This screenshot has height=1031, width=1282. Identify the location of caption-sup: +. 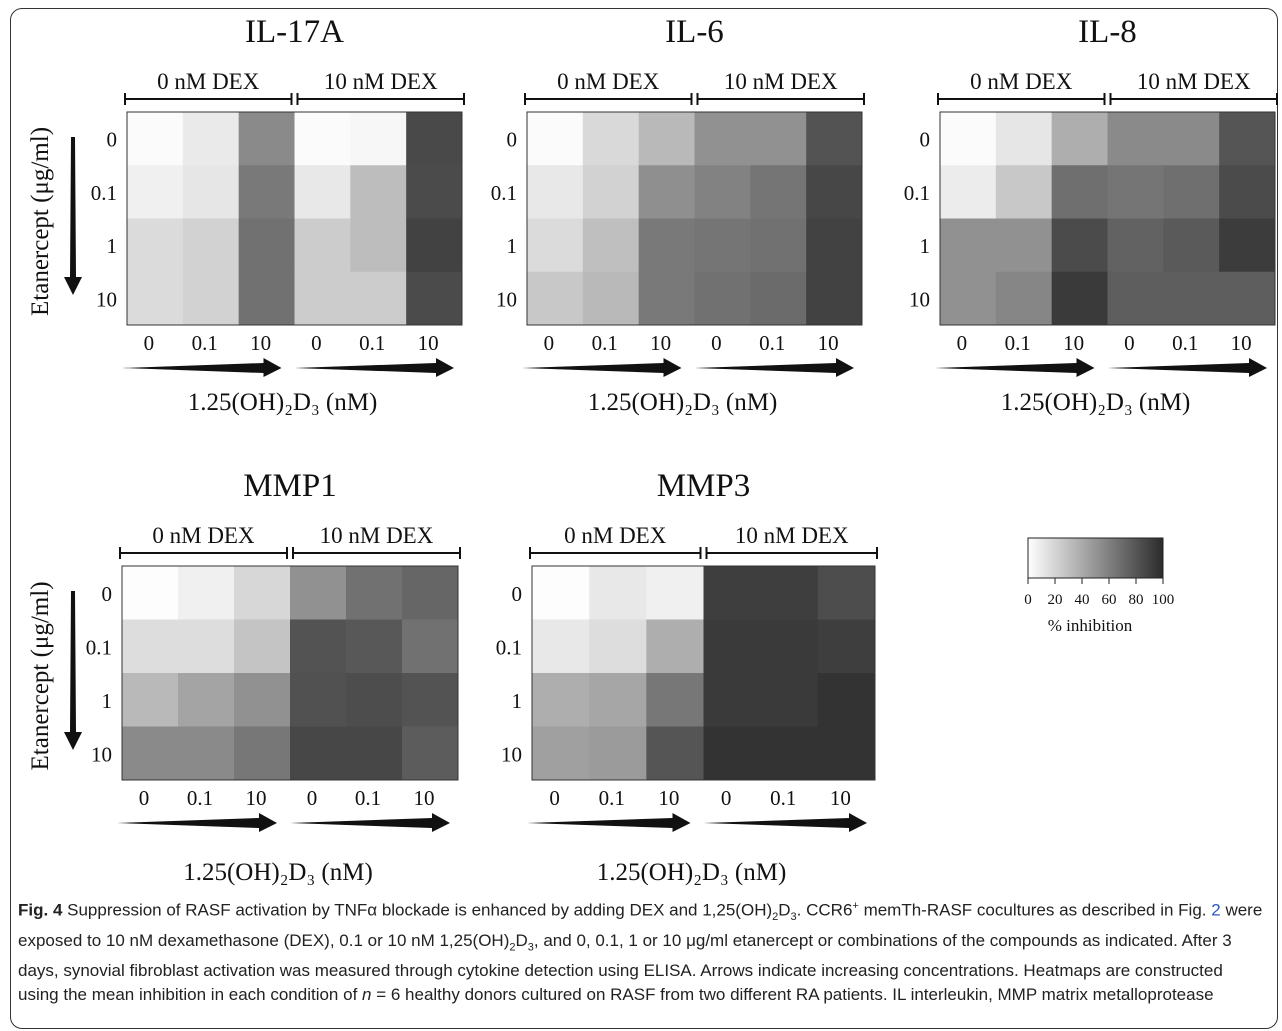
(855, 906).